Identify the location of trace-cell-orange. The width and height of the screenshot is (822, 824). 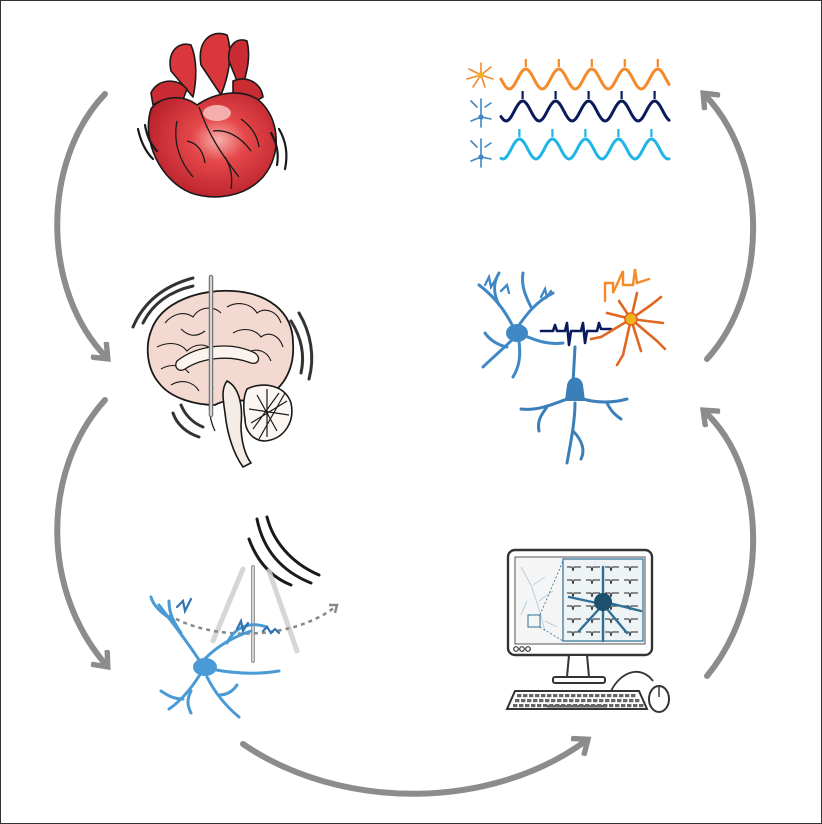
(480, 75).